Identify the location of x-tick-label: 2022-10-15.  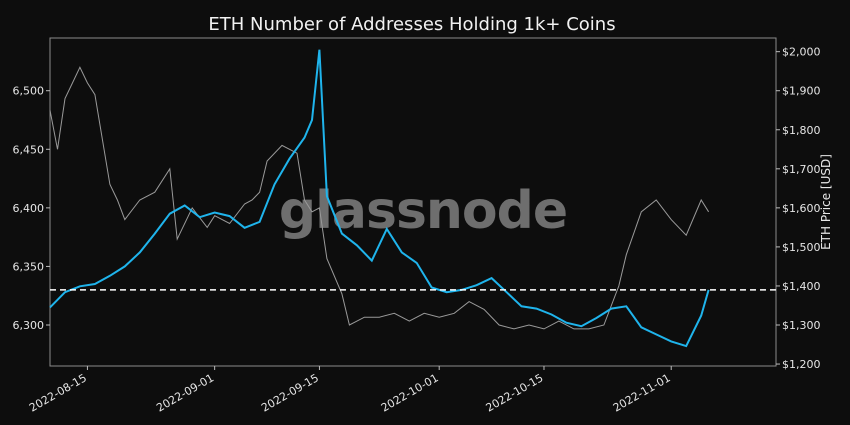
(515, 392).